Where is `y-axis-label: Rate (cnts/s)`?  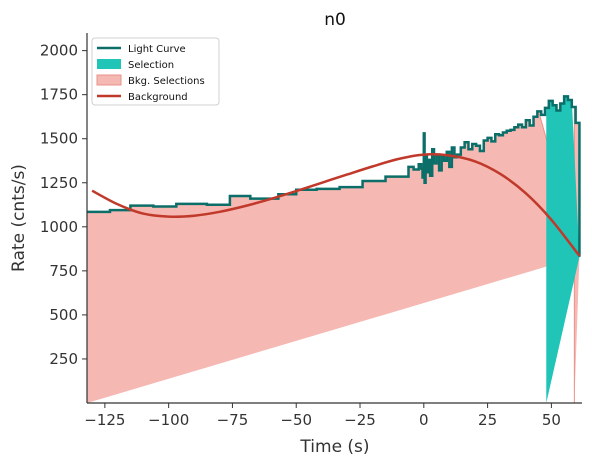
y-axis-label: Rate (cnts/s) is located at coordinates (19, 218).